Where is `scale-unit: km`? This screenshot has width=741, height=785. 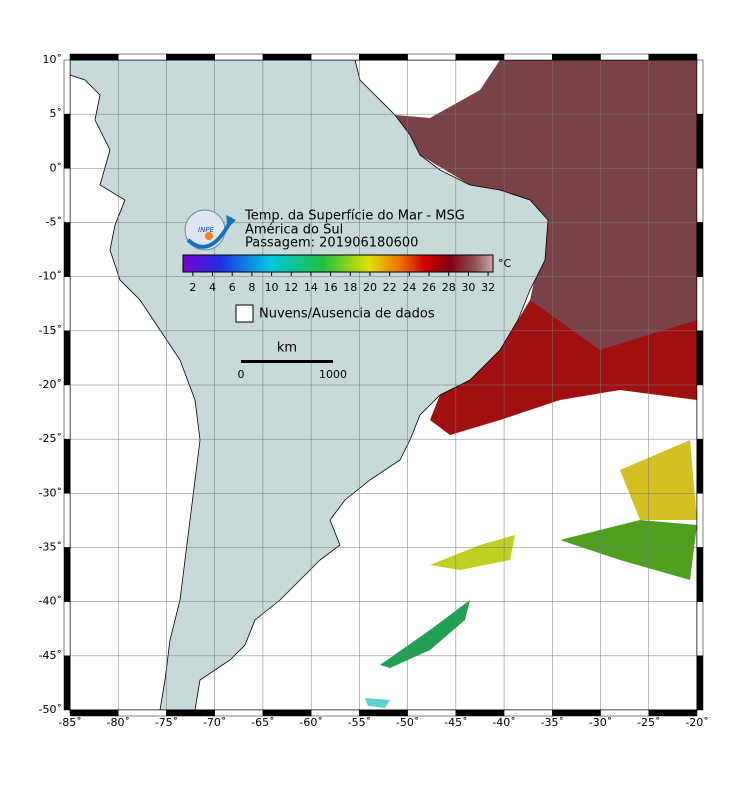
scale-unit: km is located at coordinates (287, 348).